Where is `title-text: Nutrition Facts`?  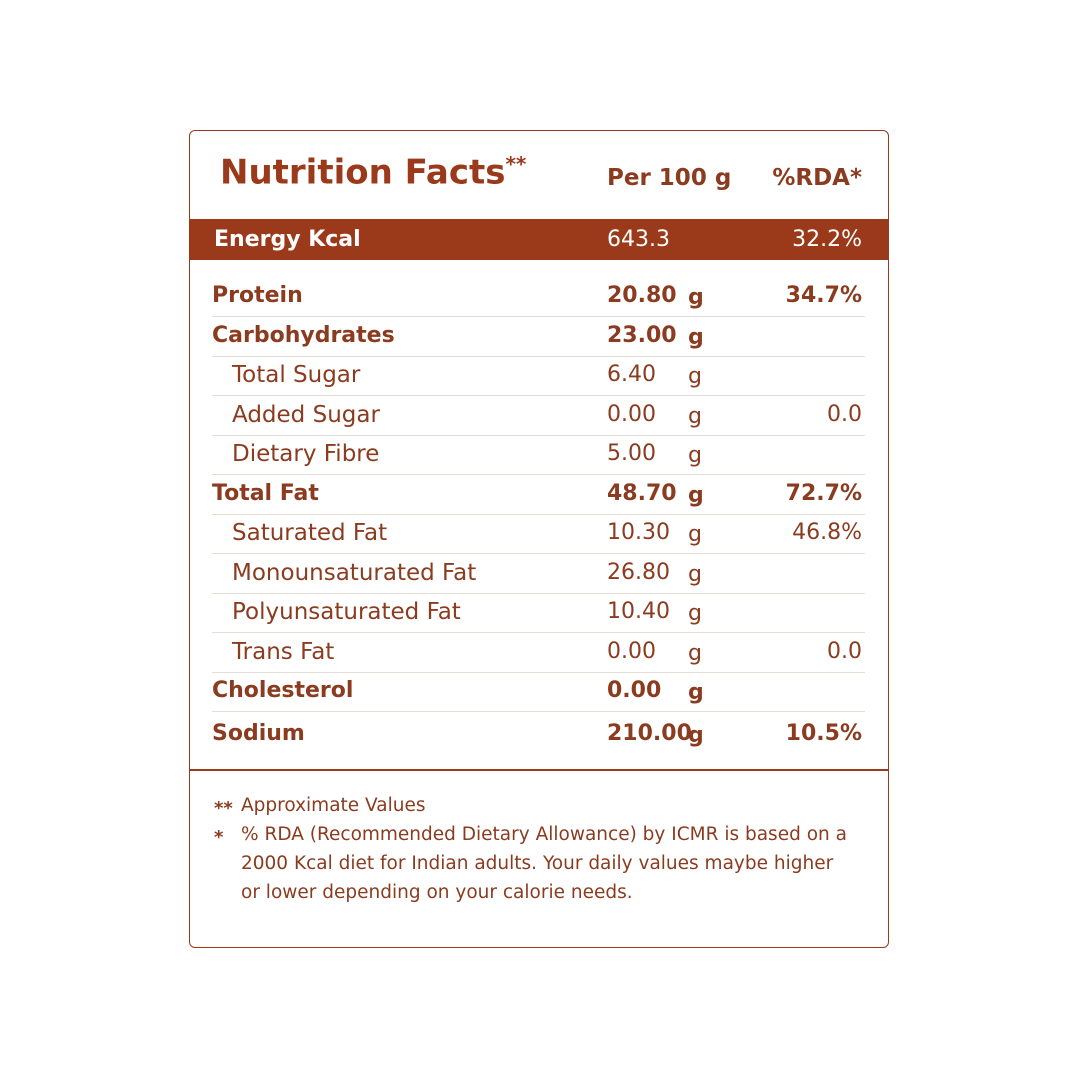 title-text: Nutrition Facts is located at coordinates (363, 172).